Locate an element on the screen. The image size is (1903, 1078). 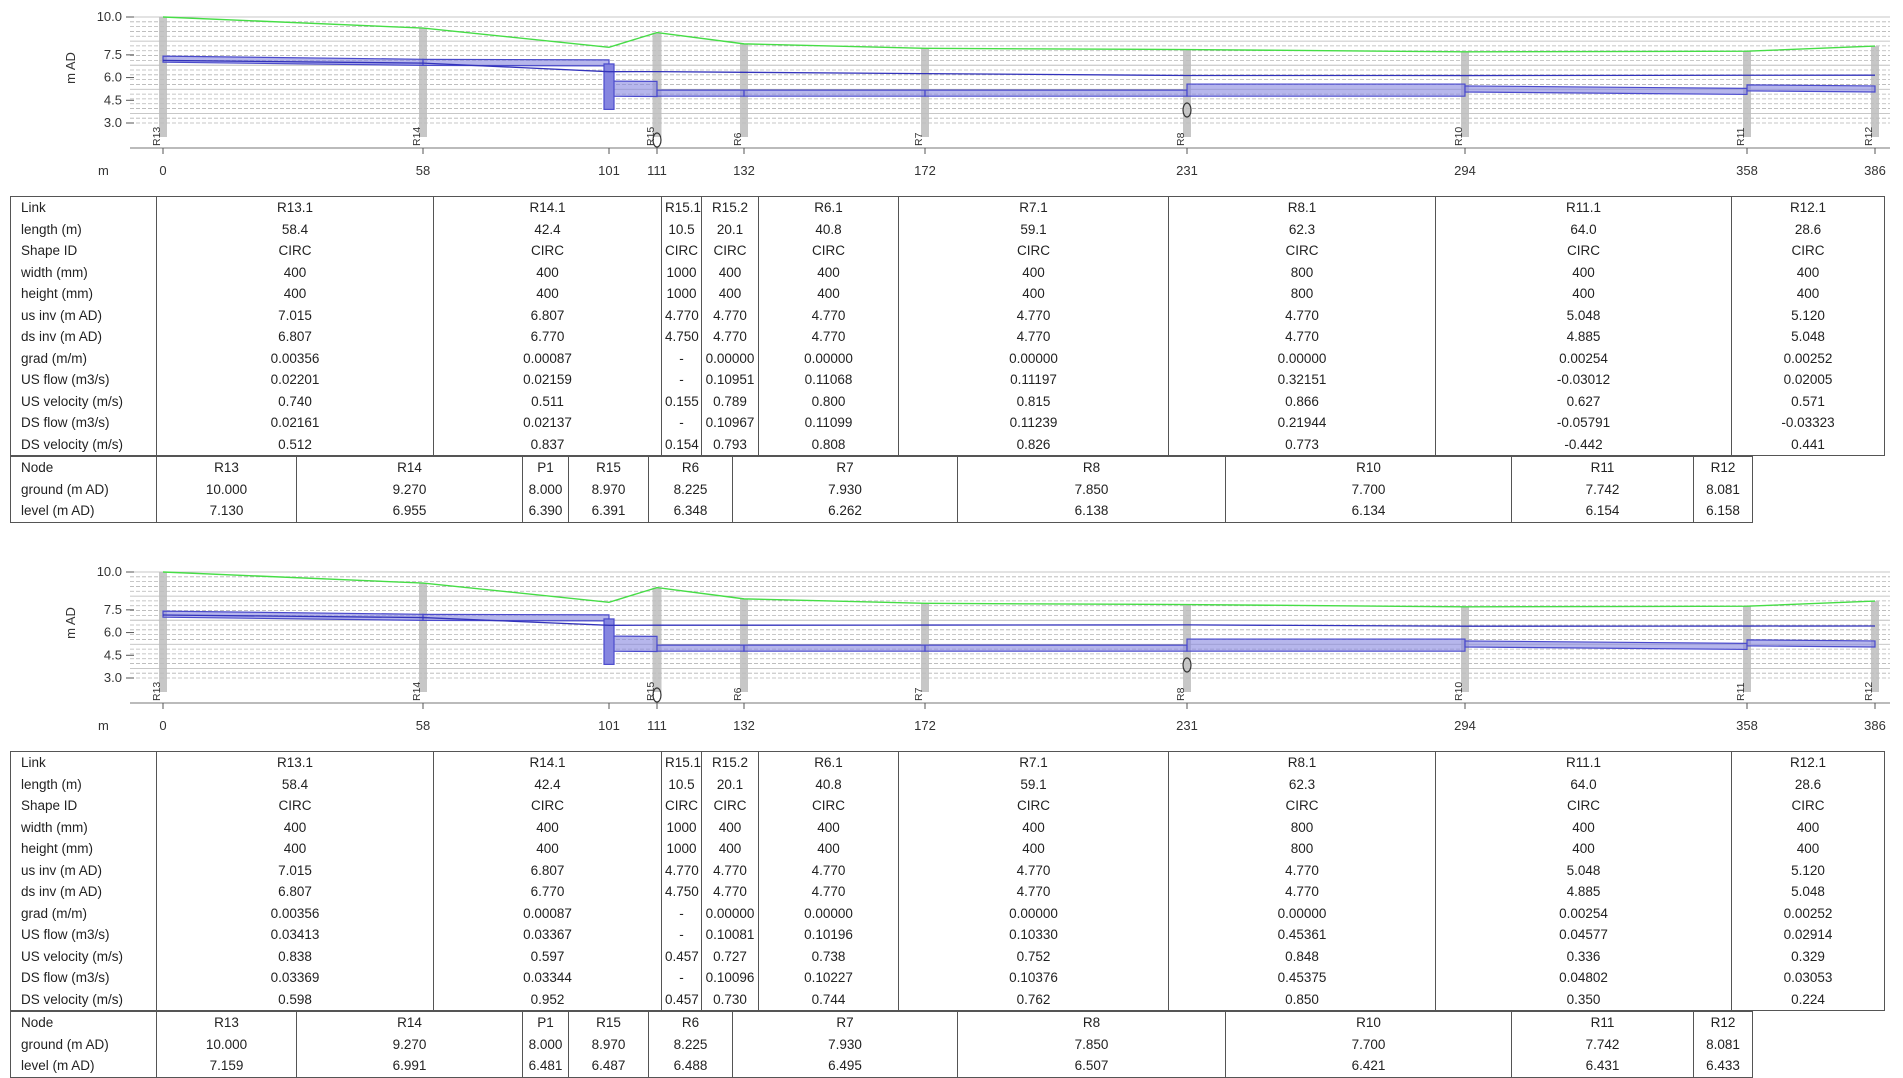
table-cell: R8 is located at coordinates (1092, 468).